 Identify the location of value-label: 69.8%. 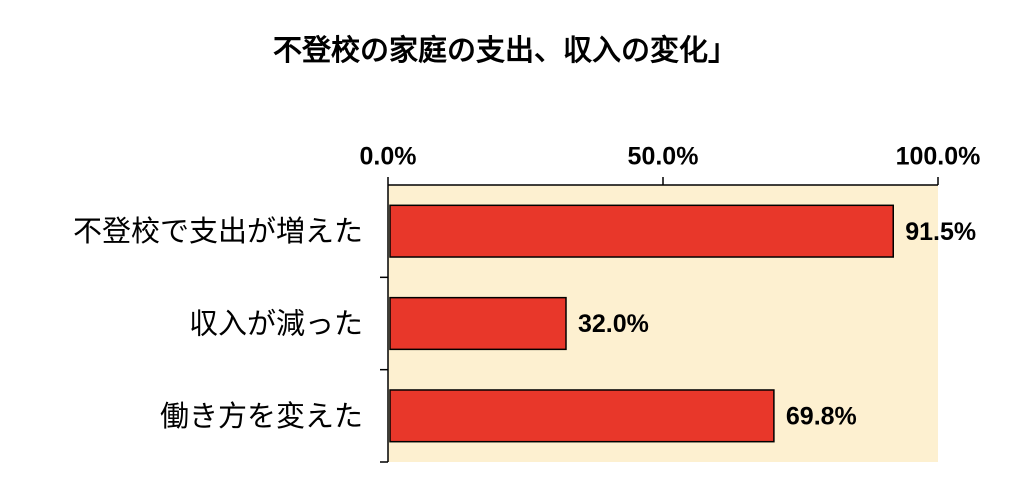
(821, 416).